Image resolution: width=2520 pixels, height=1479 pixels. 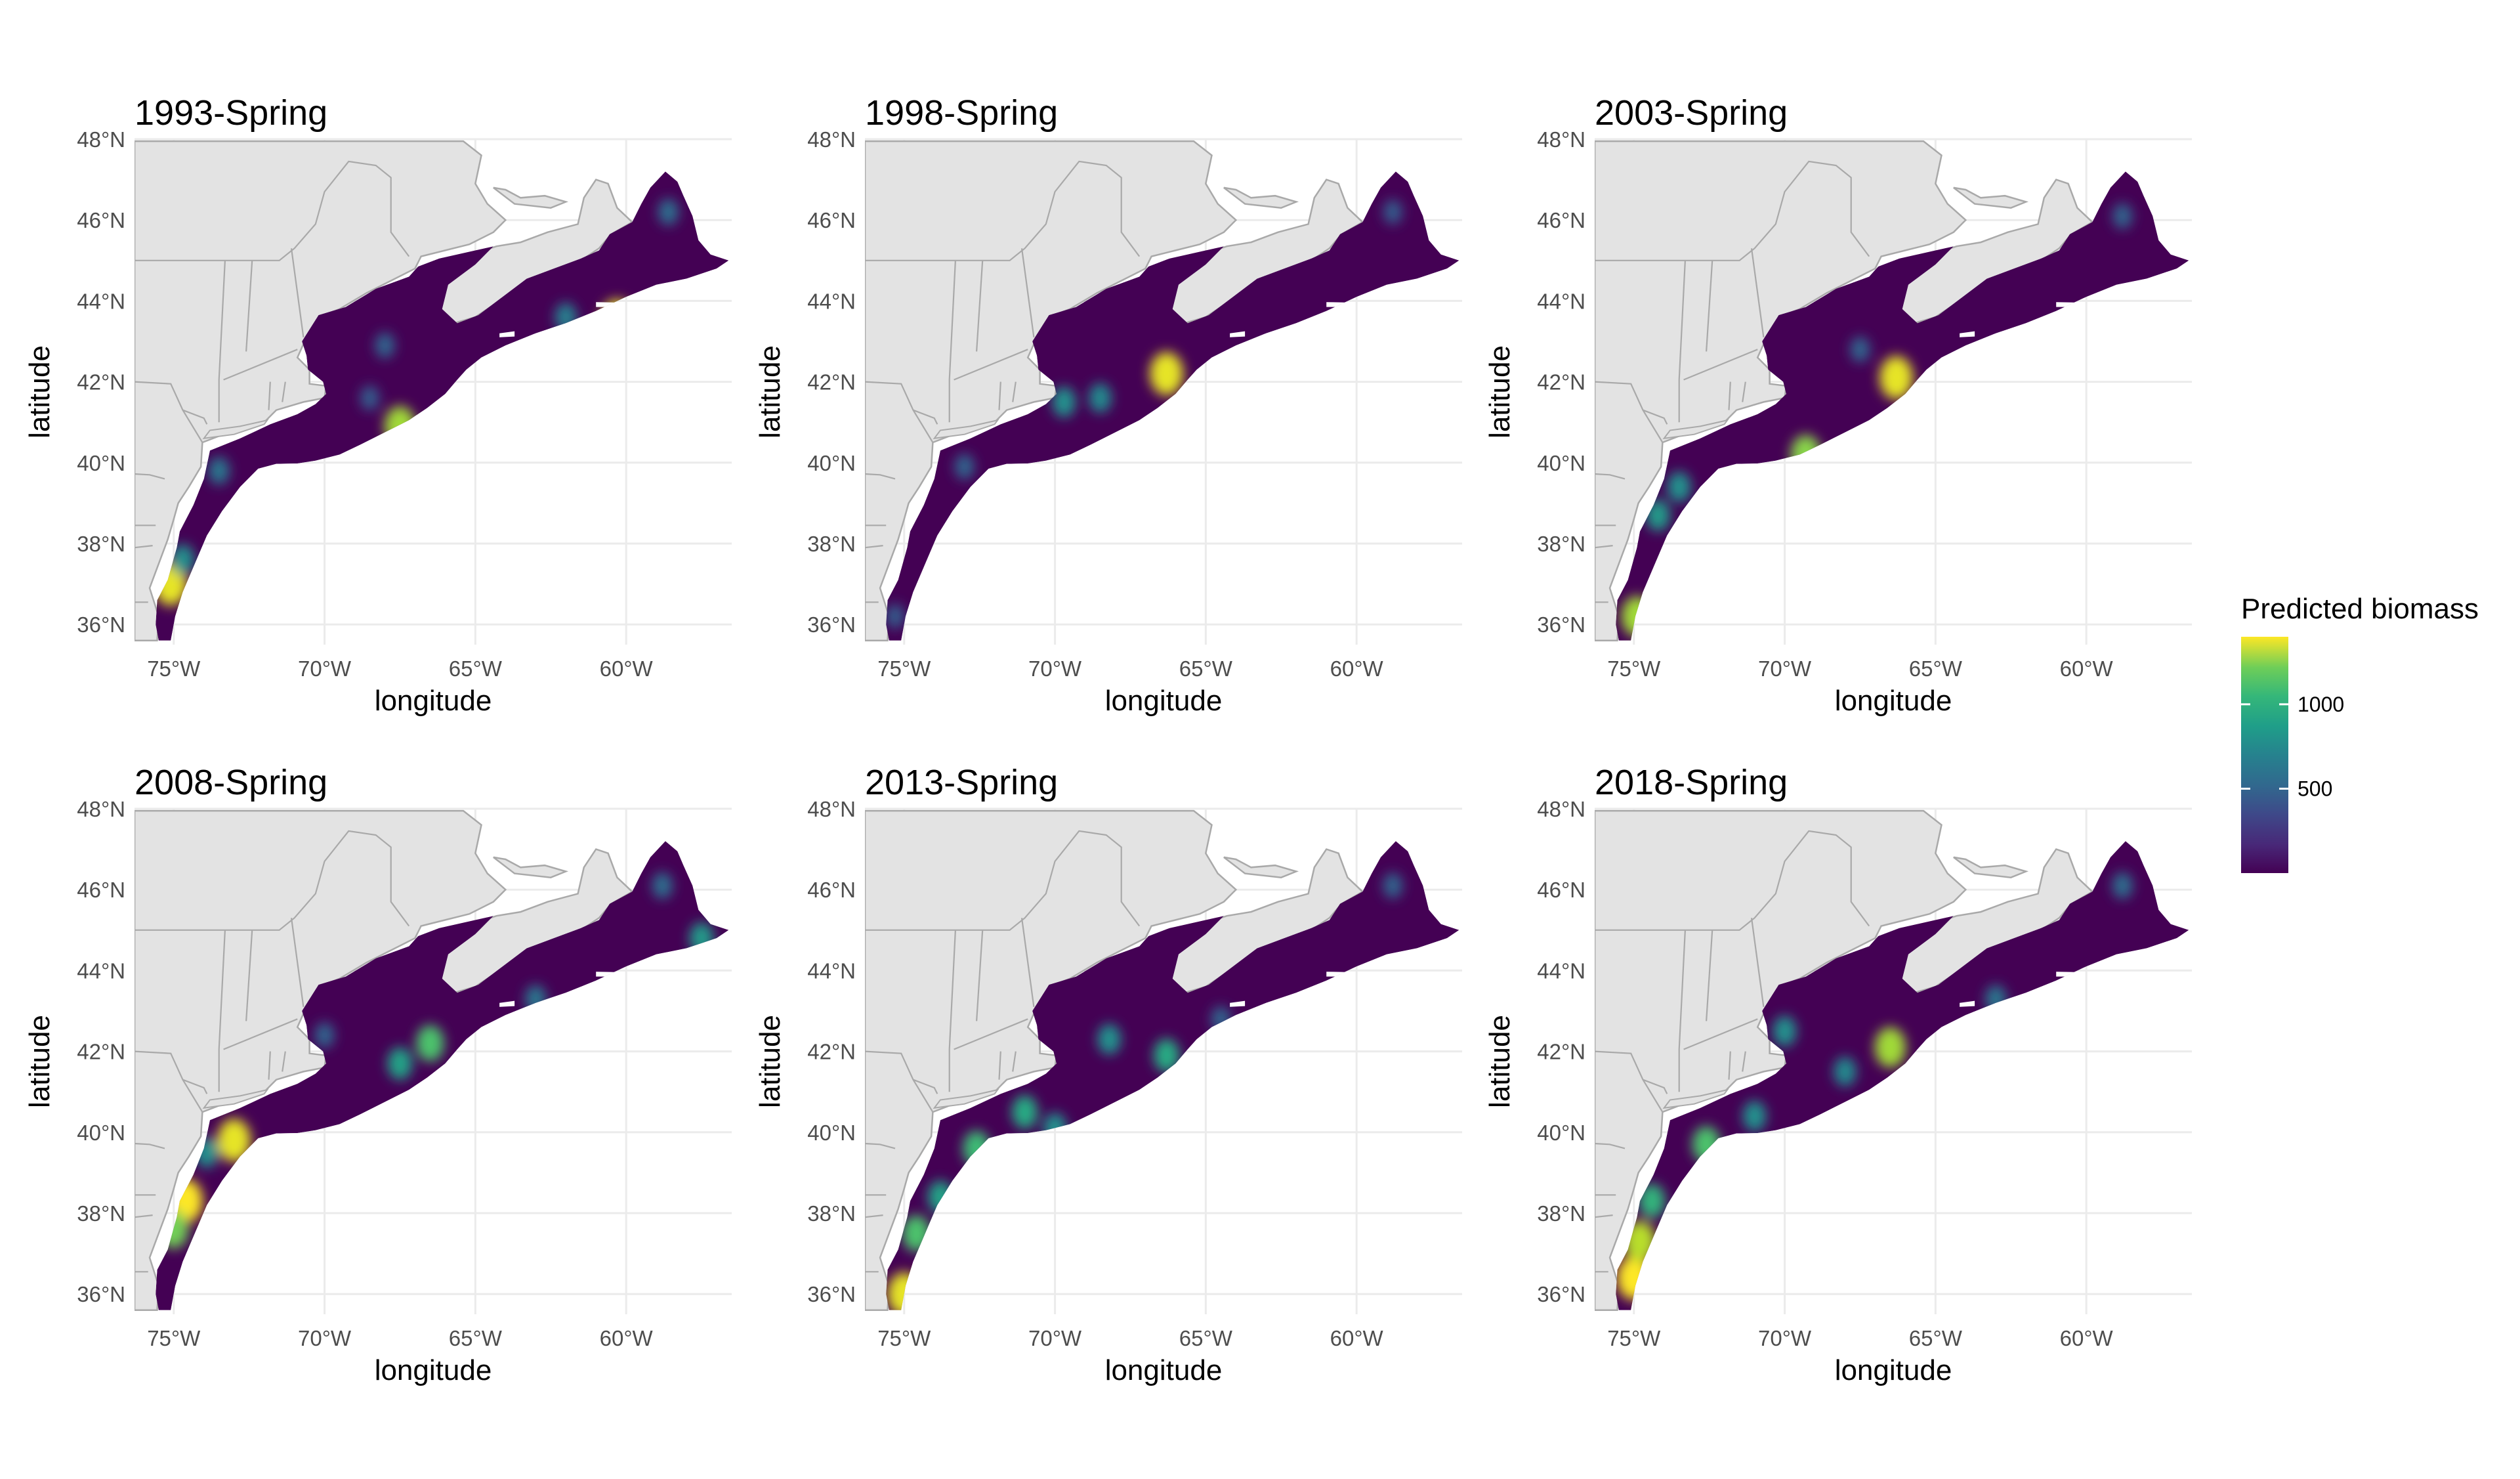 I want to click on biomass-hotspot: 500, so click(x=2122, y=885).